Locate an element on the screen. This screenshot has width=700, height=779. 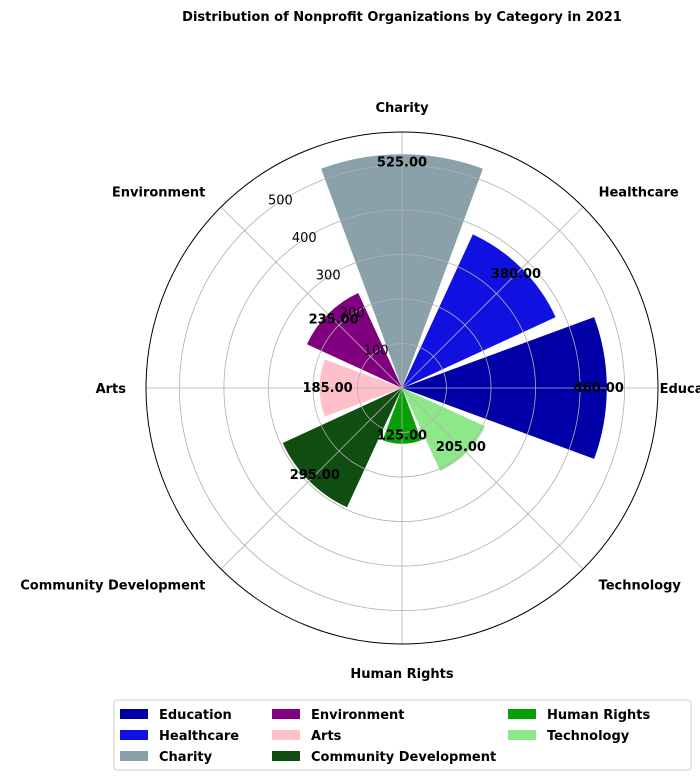
category-label-human-rights: Human Rights is located at coordinates (401, 674).